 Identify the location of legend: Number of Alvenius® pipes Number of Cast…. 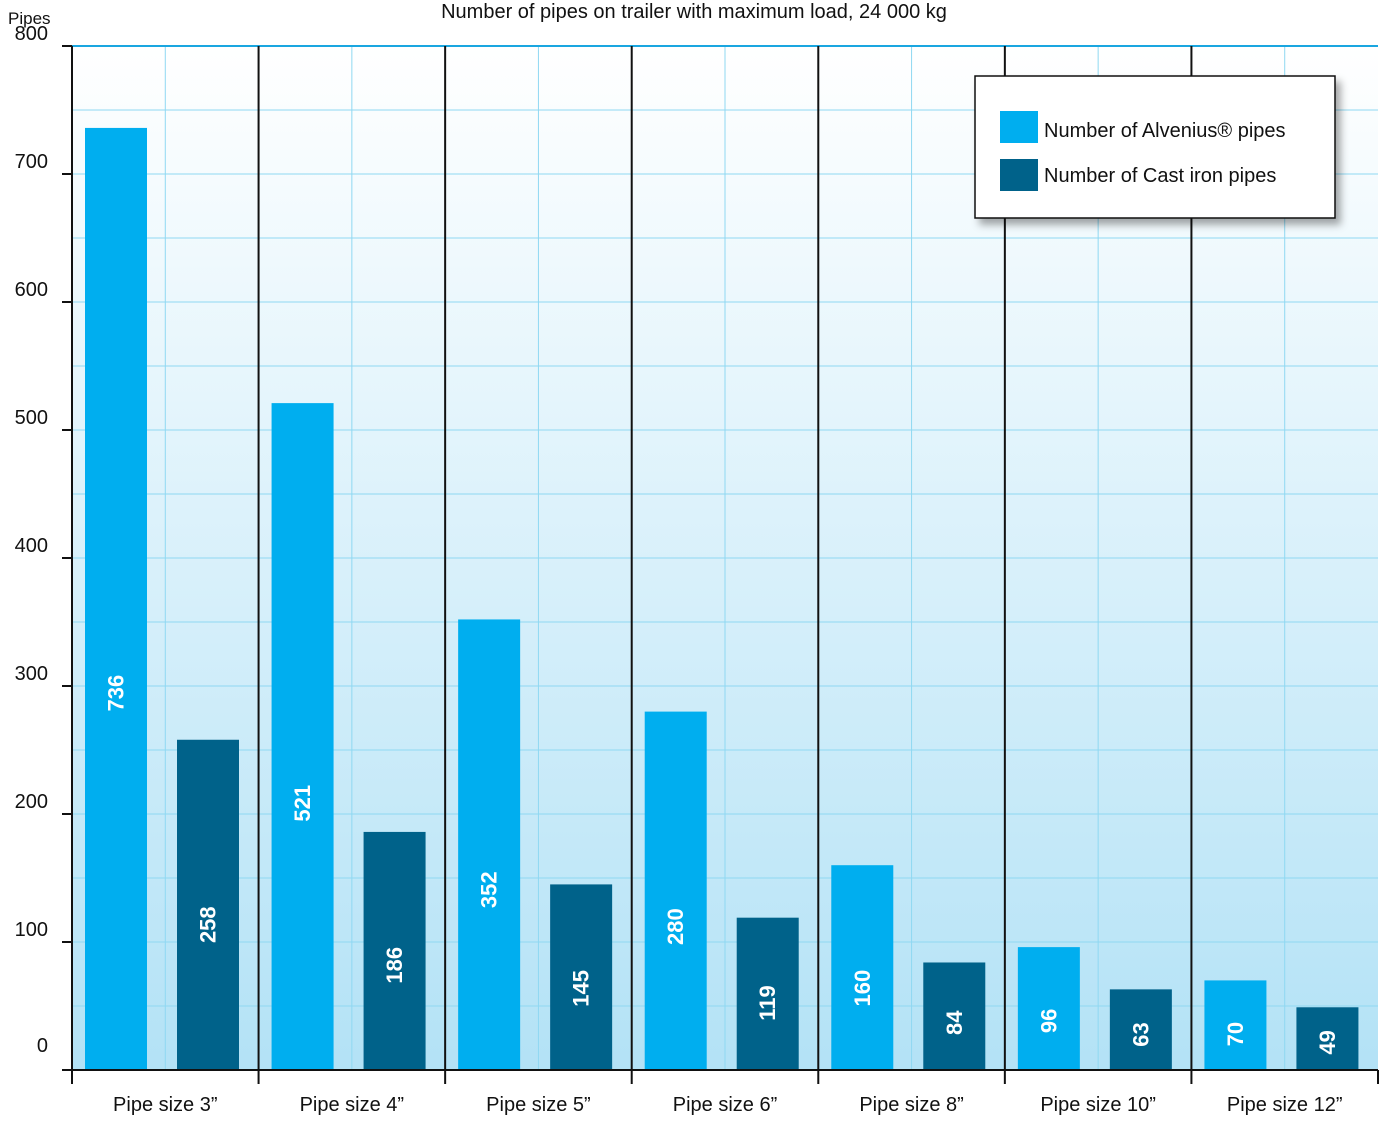
(1155, 147).